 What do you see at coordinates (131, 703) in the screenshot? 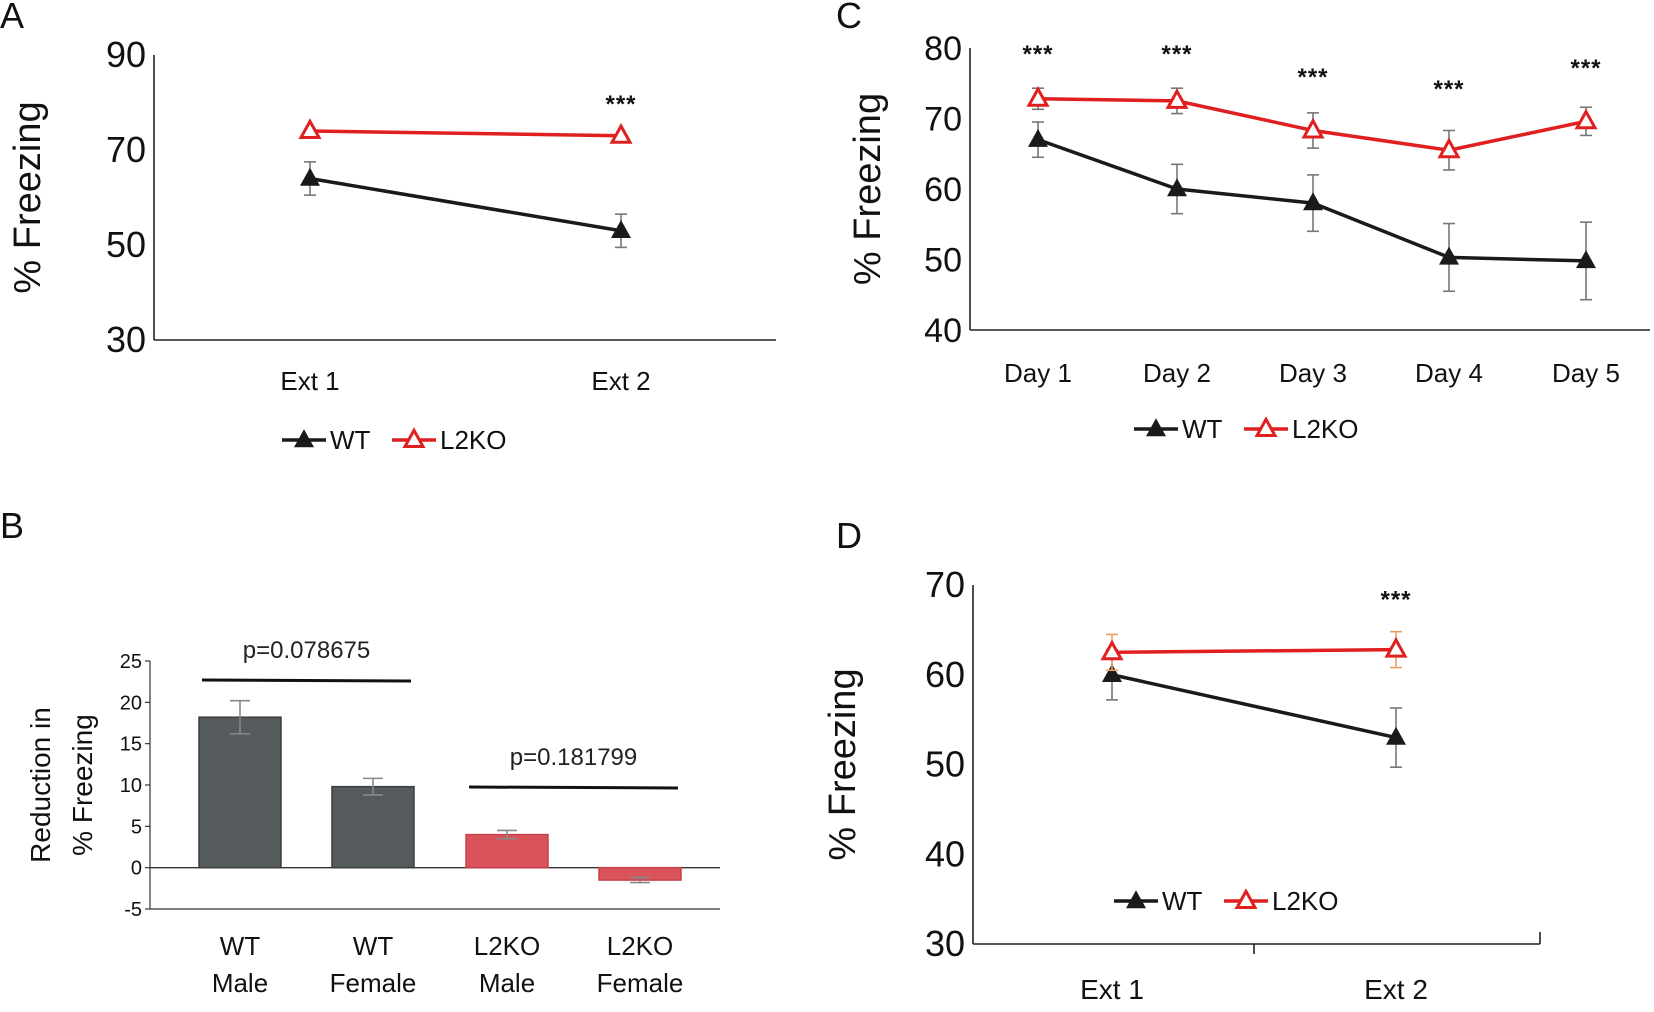
I see `y-tick-label: 20` at bounding box center [131, 703].